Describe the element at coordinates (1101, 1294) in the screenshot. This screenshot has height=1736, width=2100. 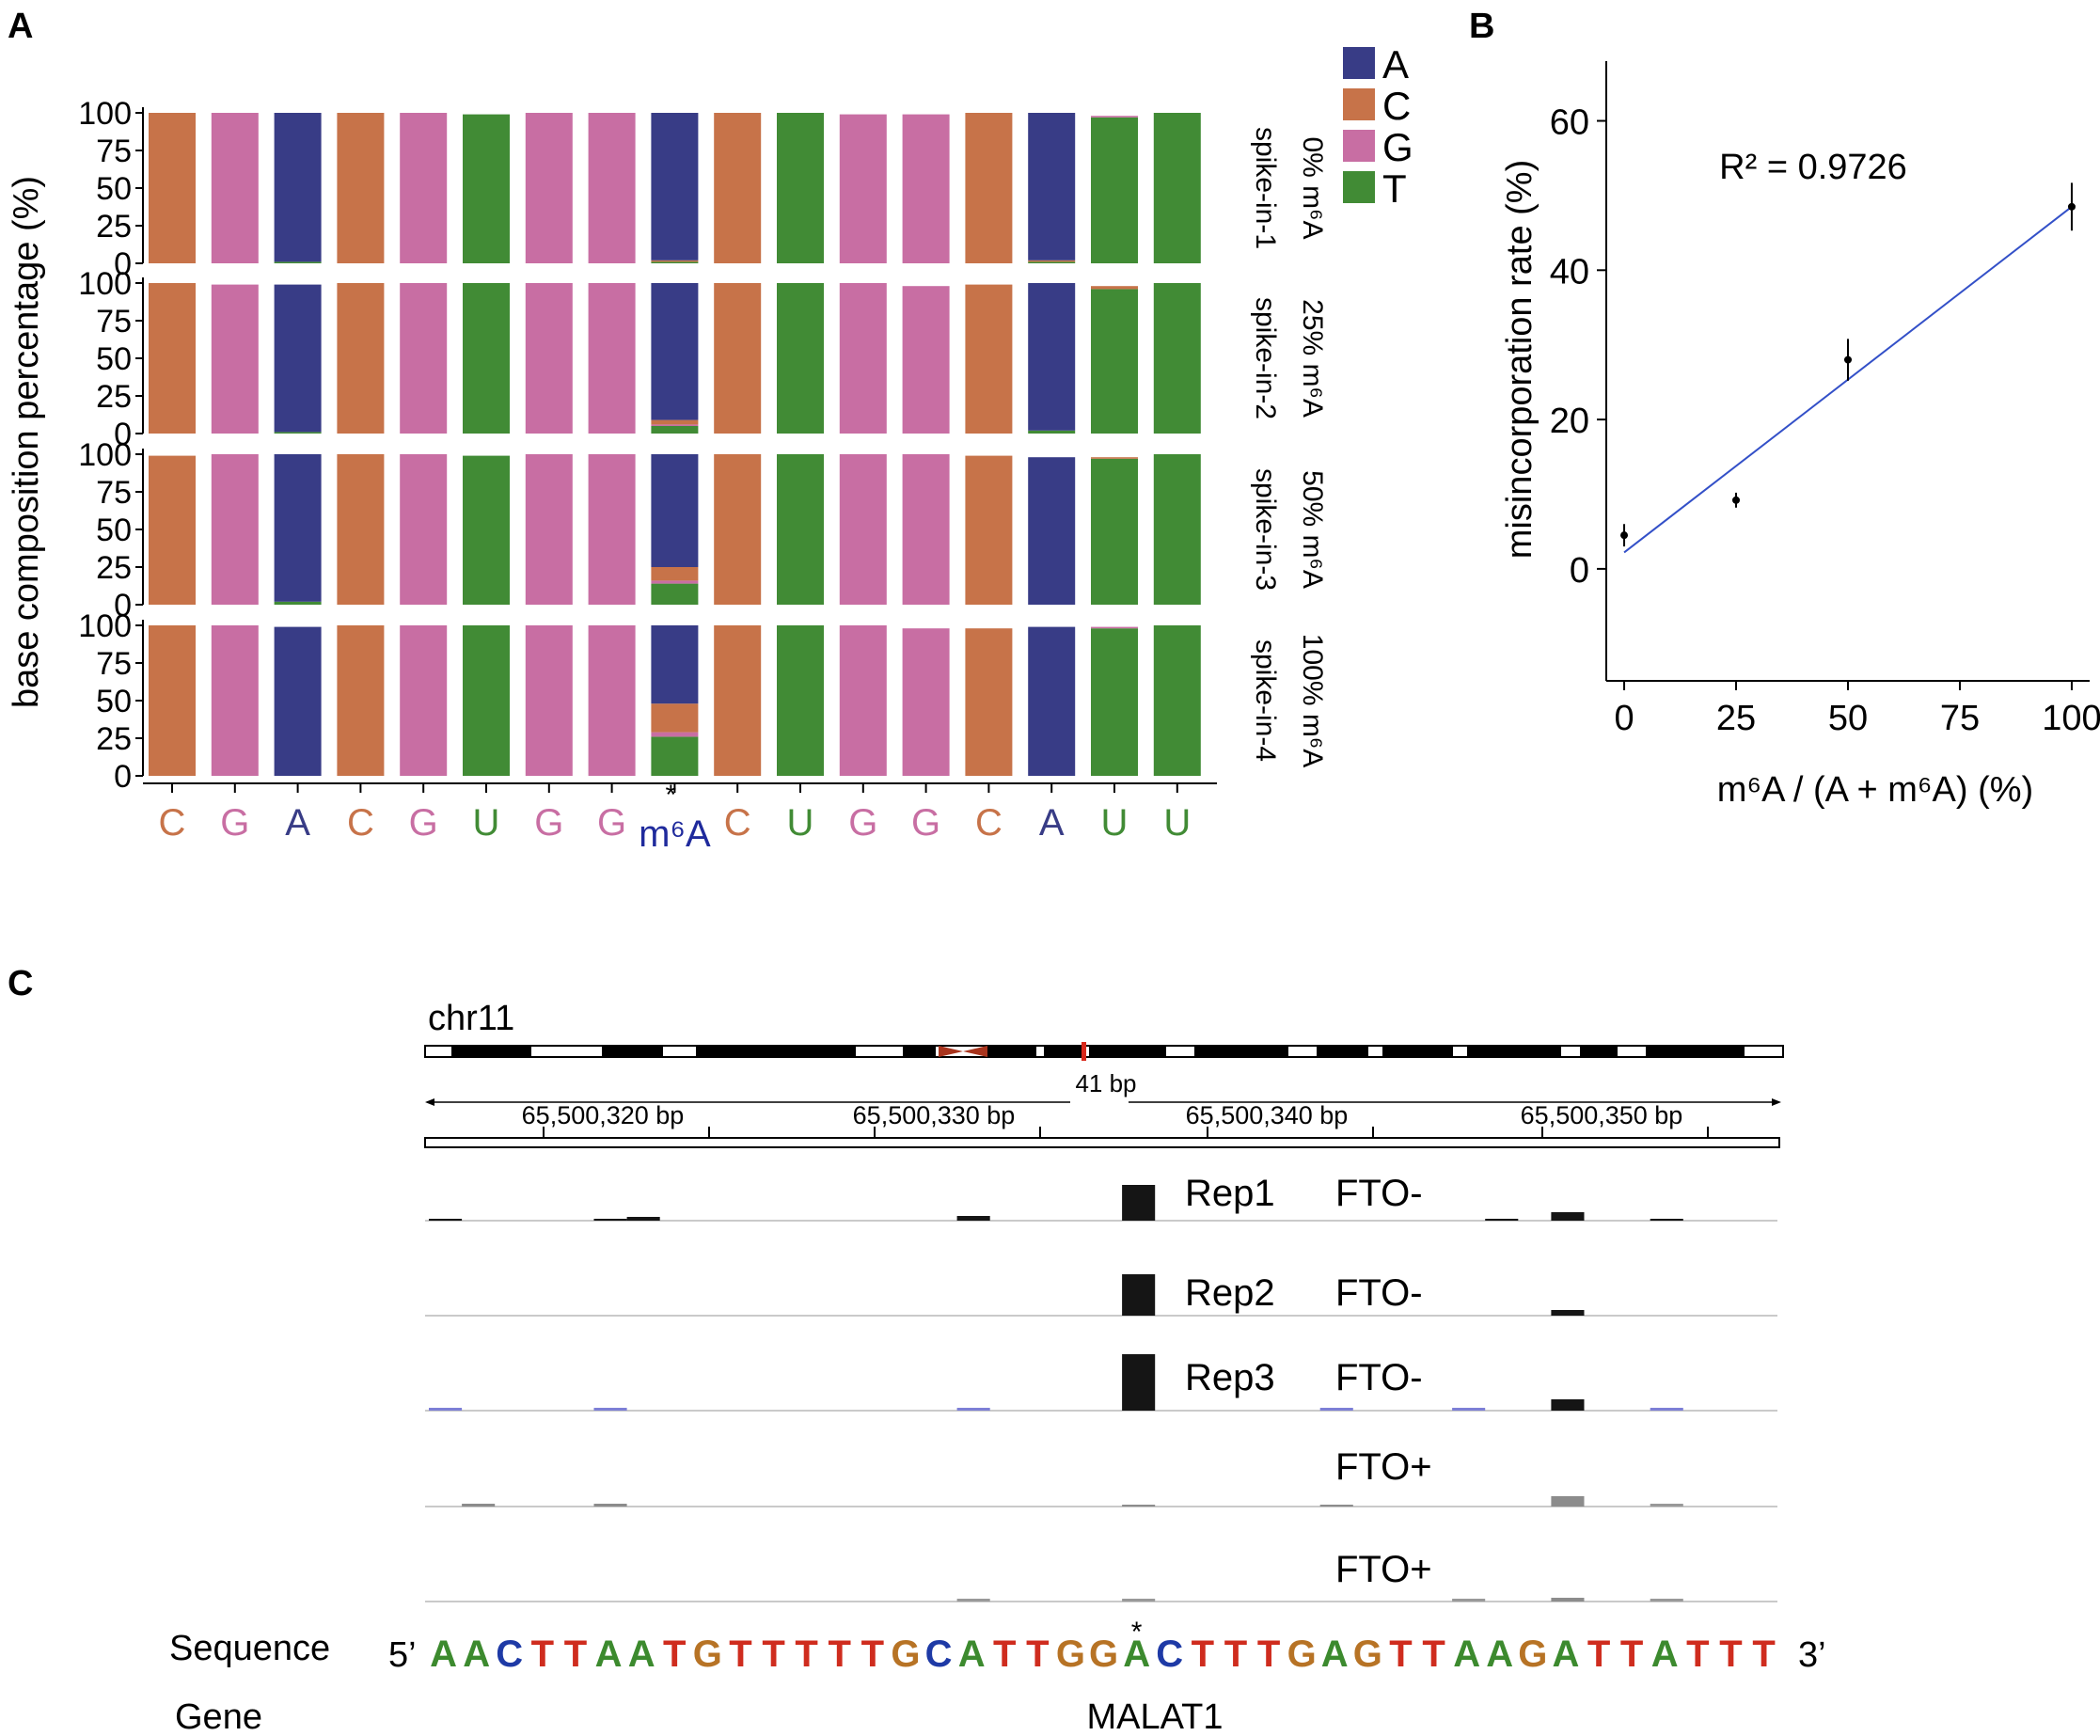
I see `track-2: Rep2 FTO-` at that location.